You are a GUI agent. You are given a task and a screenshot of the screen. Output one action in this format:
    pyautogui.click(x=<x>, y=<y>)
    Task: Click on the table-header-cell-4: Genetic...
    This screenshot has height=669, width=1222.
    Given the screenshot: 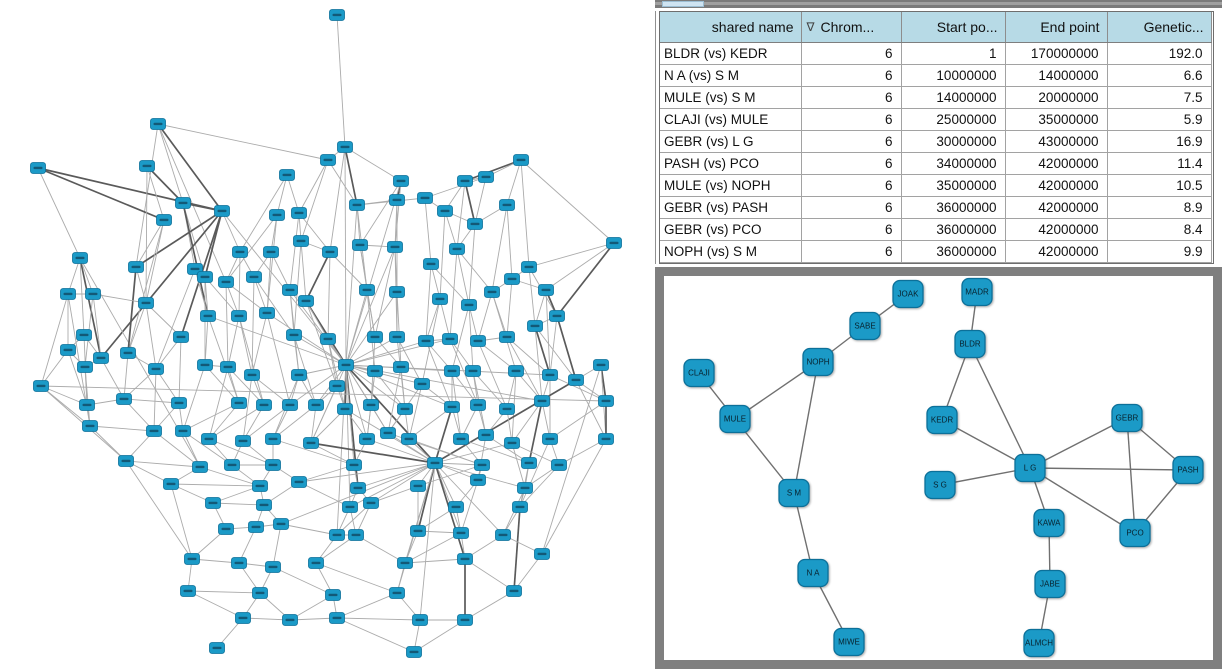 What is the action you would take?
    pyautogui.click(x=1159, y=27)
    